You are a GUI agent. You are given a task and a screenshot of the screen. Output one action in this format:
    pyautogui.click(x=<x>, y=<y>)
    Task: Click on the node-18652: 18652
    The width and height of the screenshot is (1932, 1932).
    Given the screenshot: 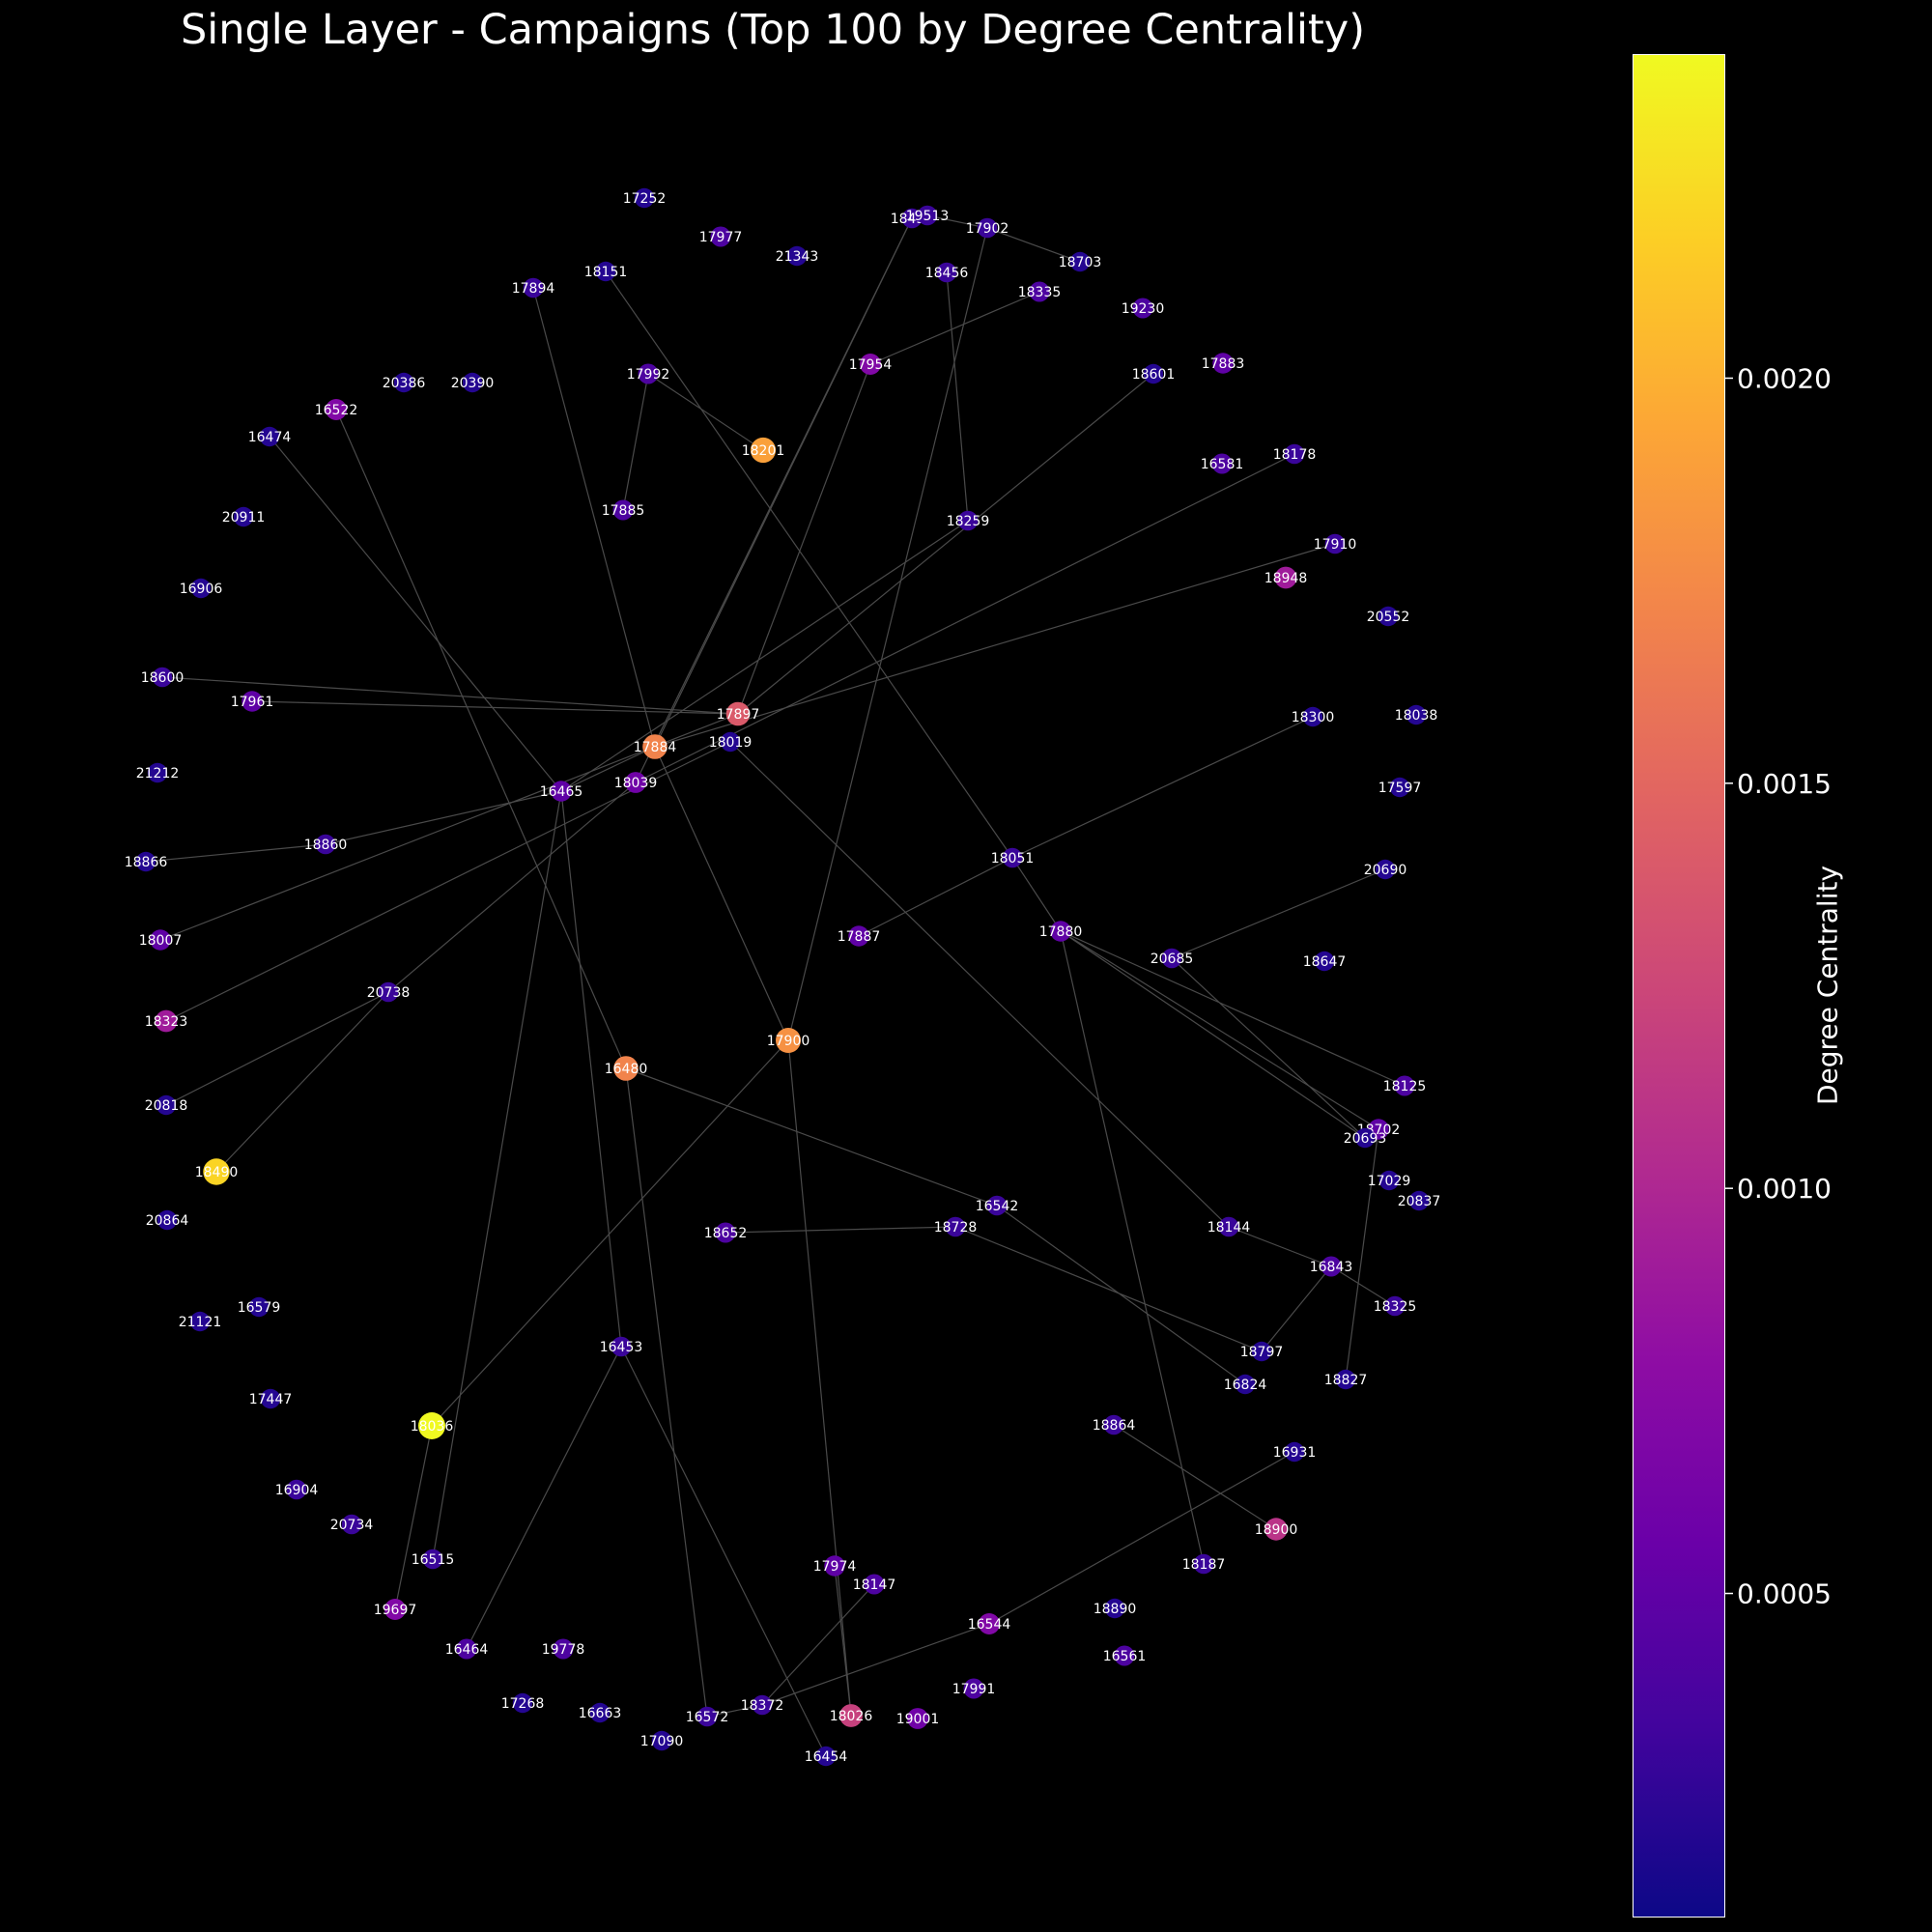 What is the action you would take?
    pyautogui.click(x=726, y=1232)
    